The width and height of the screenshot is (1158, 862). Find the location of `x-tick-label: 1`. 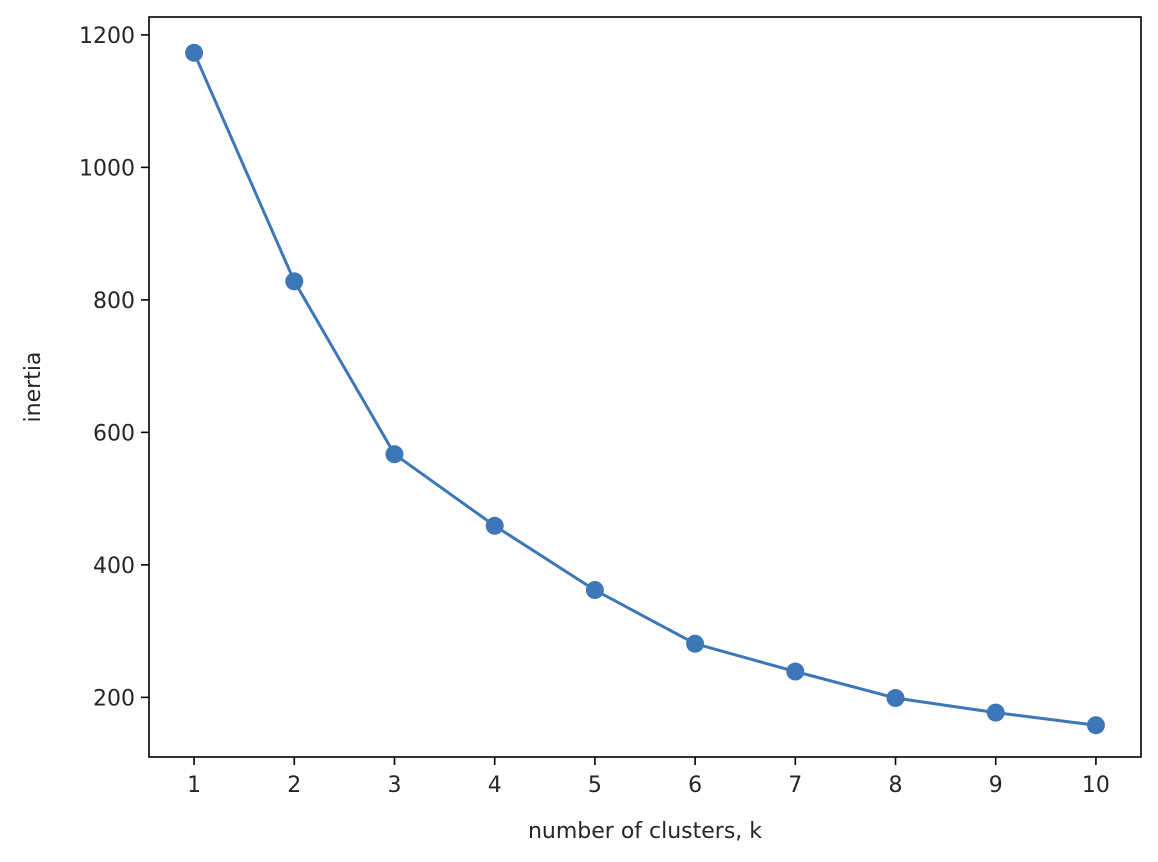

x-tick-label: 1 is located at coordinates (194, 785).